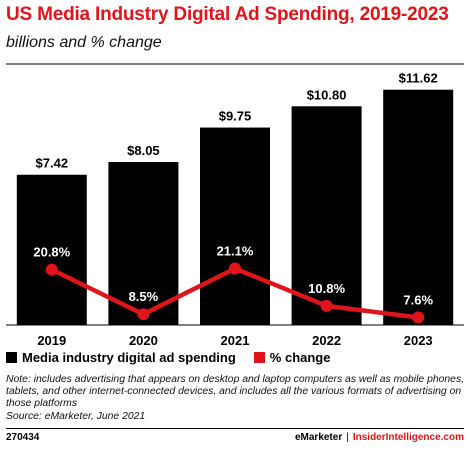 This screenshot has width=470, height=458. I want to click on pct-label-2022: 10.8%, so click(326, 288).